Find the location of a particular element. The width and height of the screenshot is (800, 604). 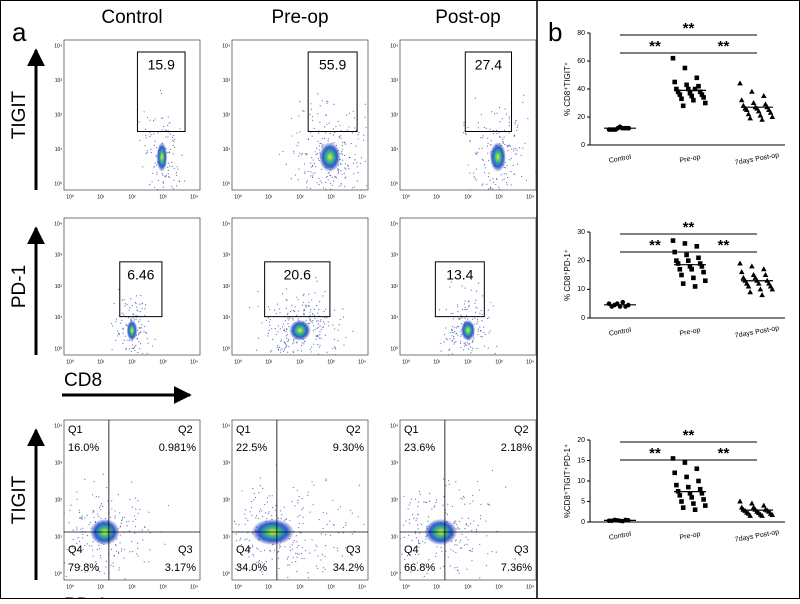

x-tick-label: 10³ is located at coordinates (499, 587).